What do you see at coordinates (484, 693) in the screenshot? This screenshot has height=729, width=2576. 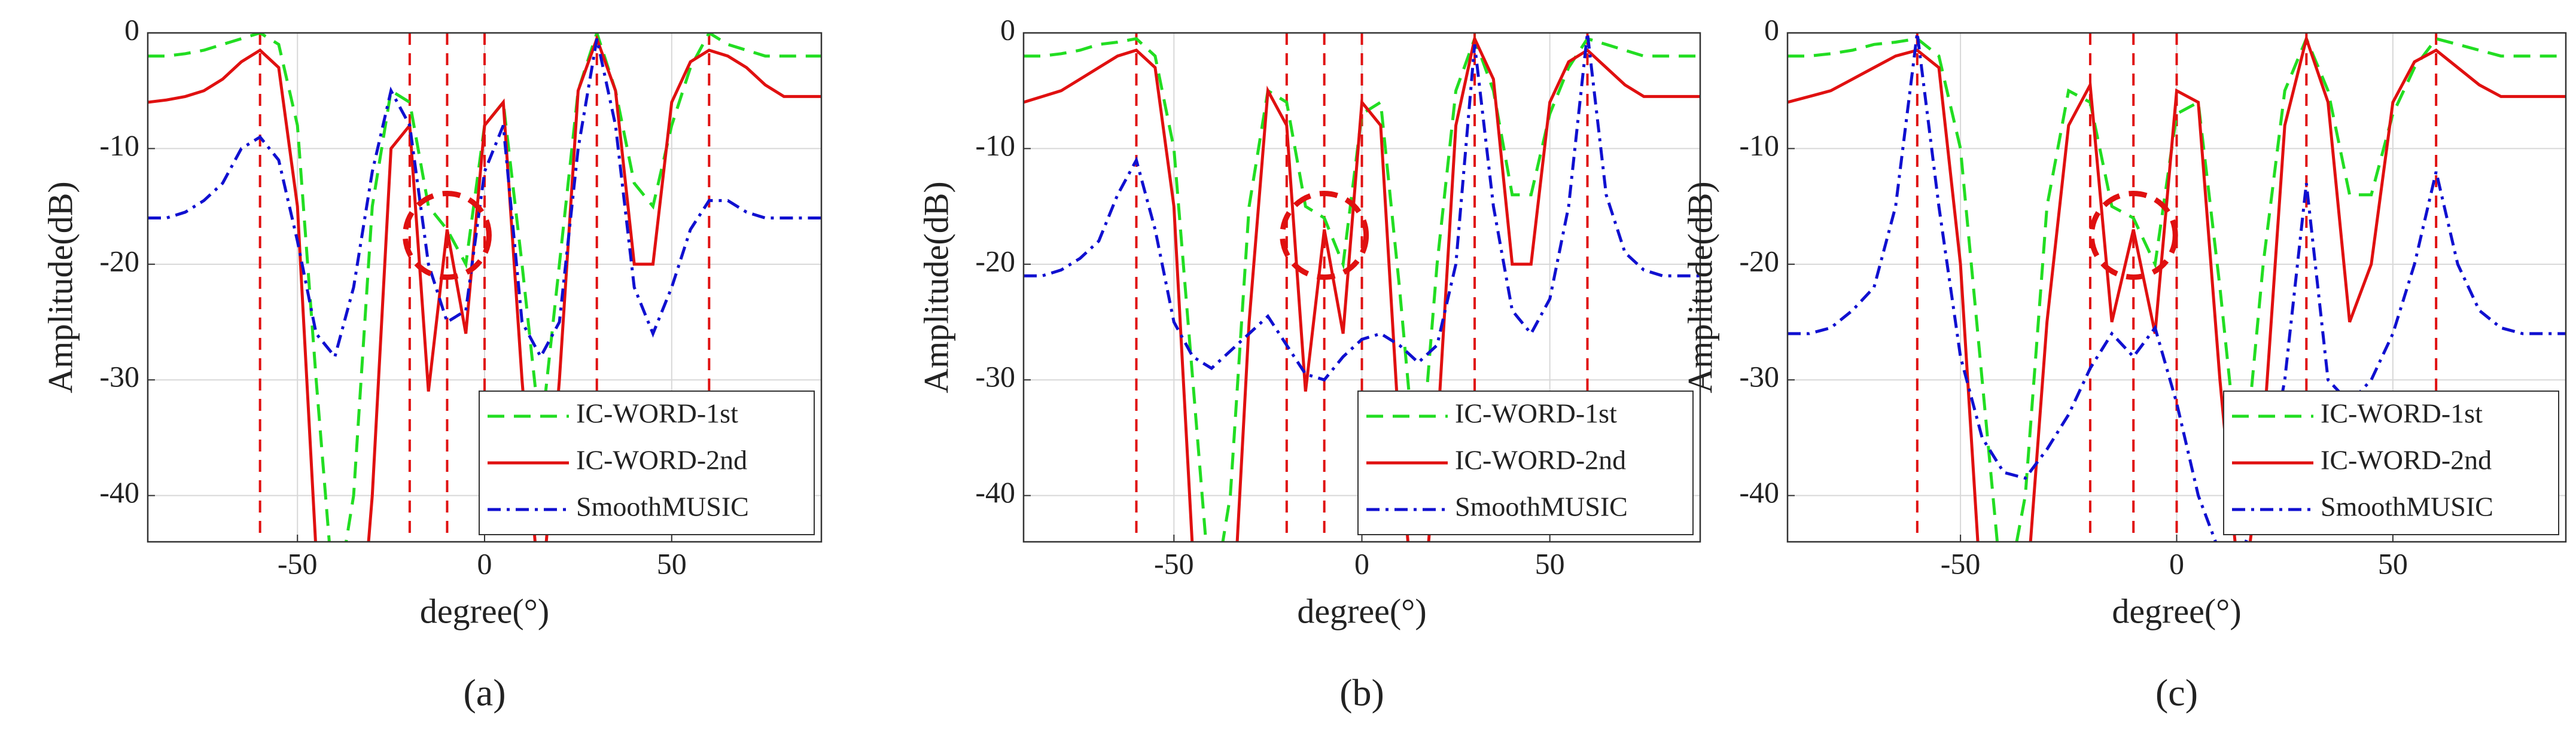 I see `panel-label: (a)` at bounding box center [484, 693].